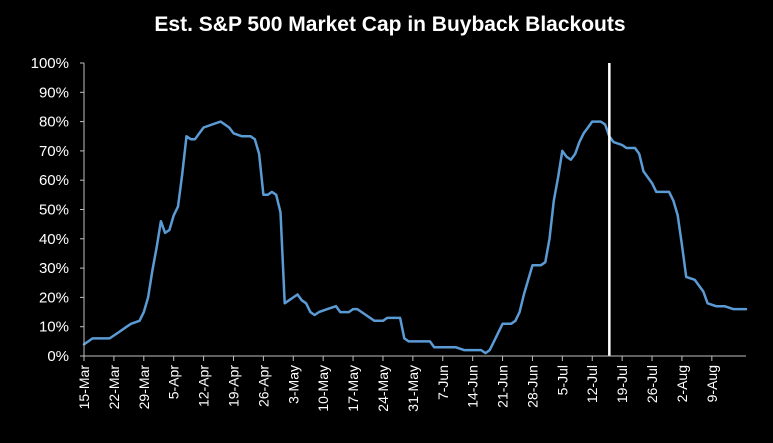 The width and height of the screenshot is (773, 443). What do you see at coordinates (114, 387) in the screenshot?
I see `x-tick-label: 22-Mar` at bounding box center [114, 387].